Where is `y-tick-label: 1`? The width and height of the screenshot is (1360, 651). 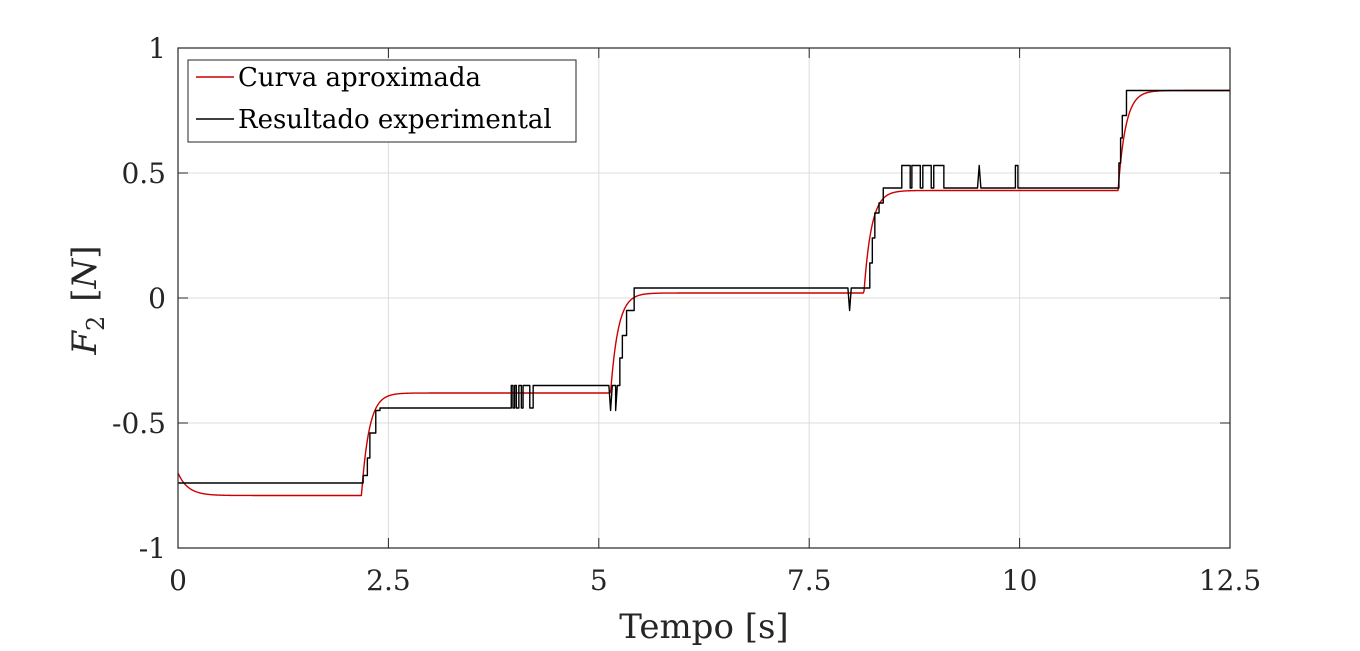 y-tick-label: 1 is located at coordinates (157, 48).